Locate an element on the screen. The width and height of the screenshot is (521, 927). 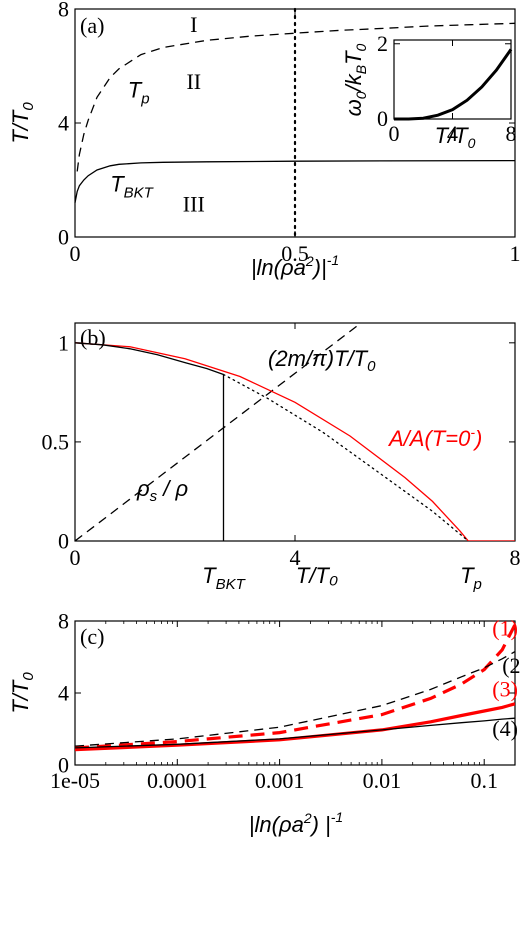
series-rho-s-line is located at coordinates (149, 359).